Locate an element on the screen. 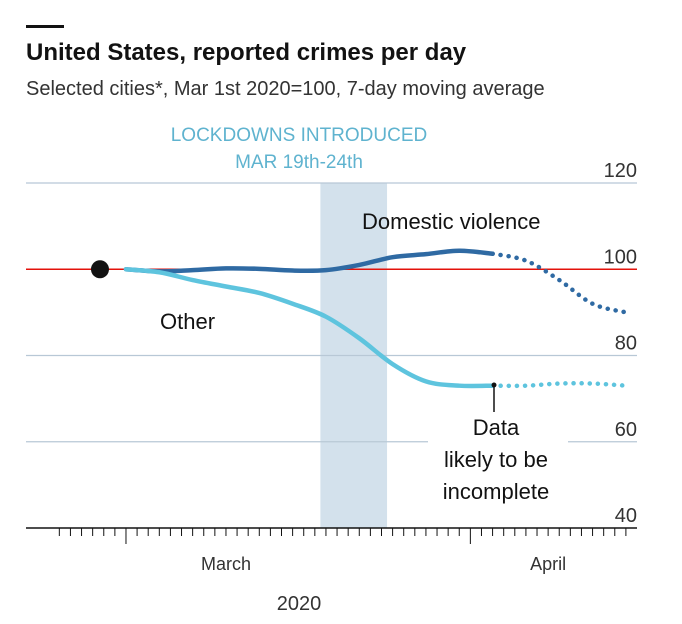  y-tick-labels: 120 100 80 60 40 is located at coordinates (620, 343).